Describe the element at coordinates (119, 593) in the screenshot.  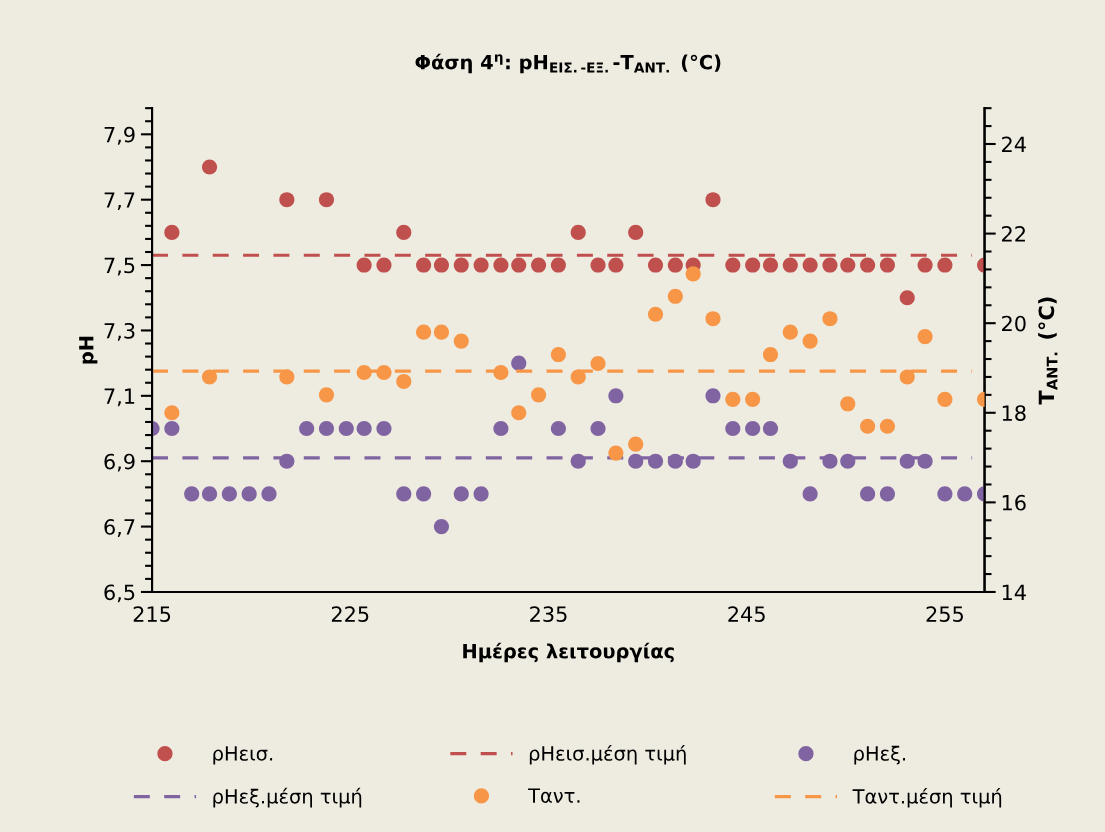
I see `y-tick-label: 6,5` at that location.